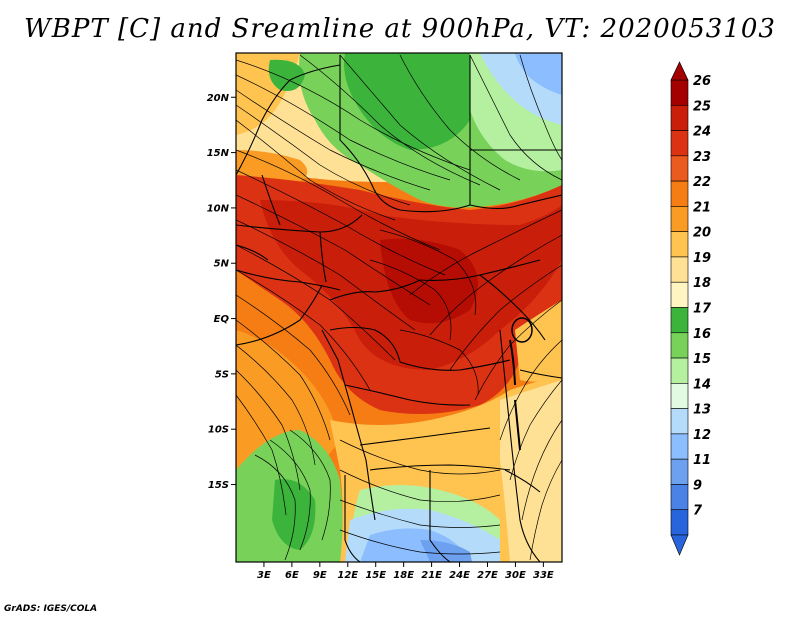 Image resolution: width=800 pixels, height=622 pixels. I want to click on lat-tick-label: EQ, so click(222, 319).